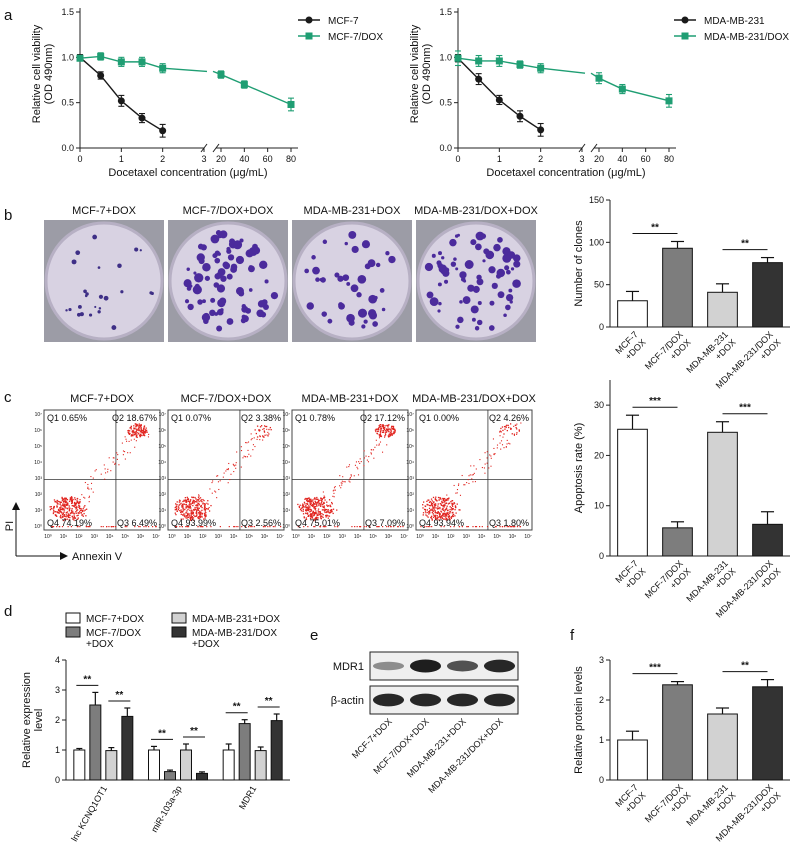 This screenshot has width=800, height=866. What do you see at coordinates (67, 418) in the screenshot?
I see `quadrant-q1-value: Q1 0.65%` at bounding box center [67, 418].